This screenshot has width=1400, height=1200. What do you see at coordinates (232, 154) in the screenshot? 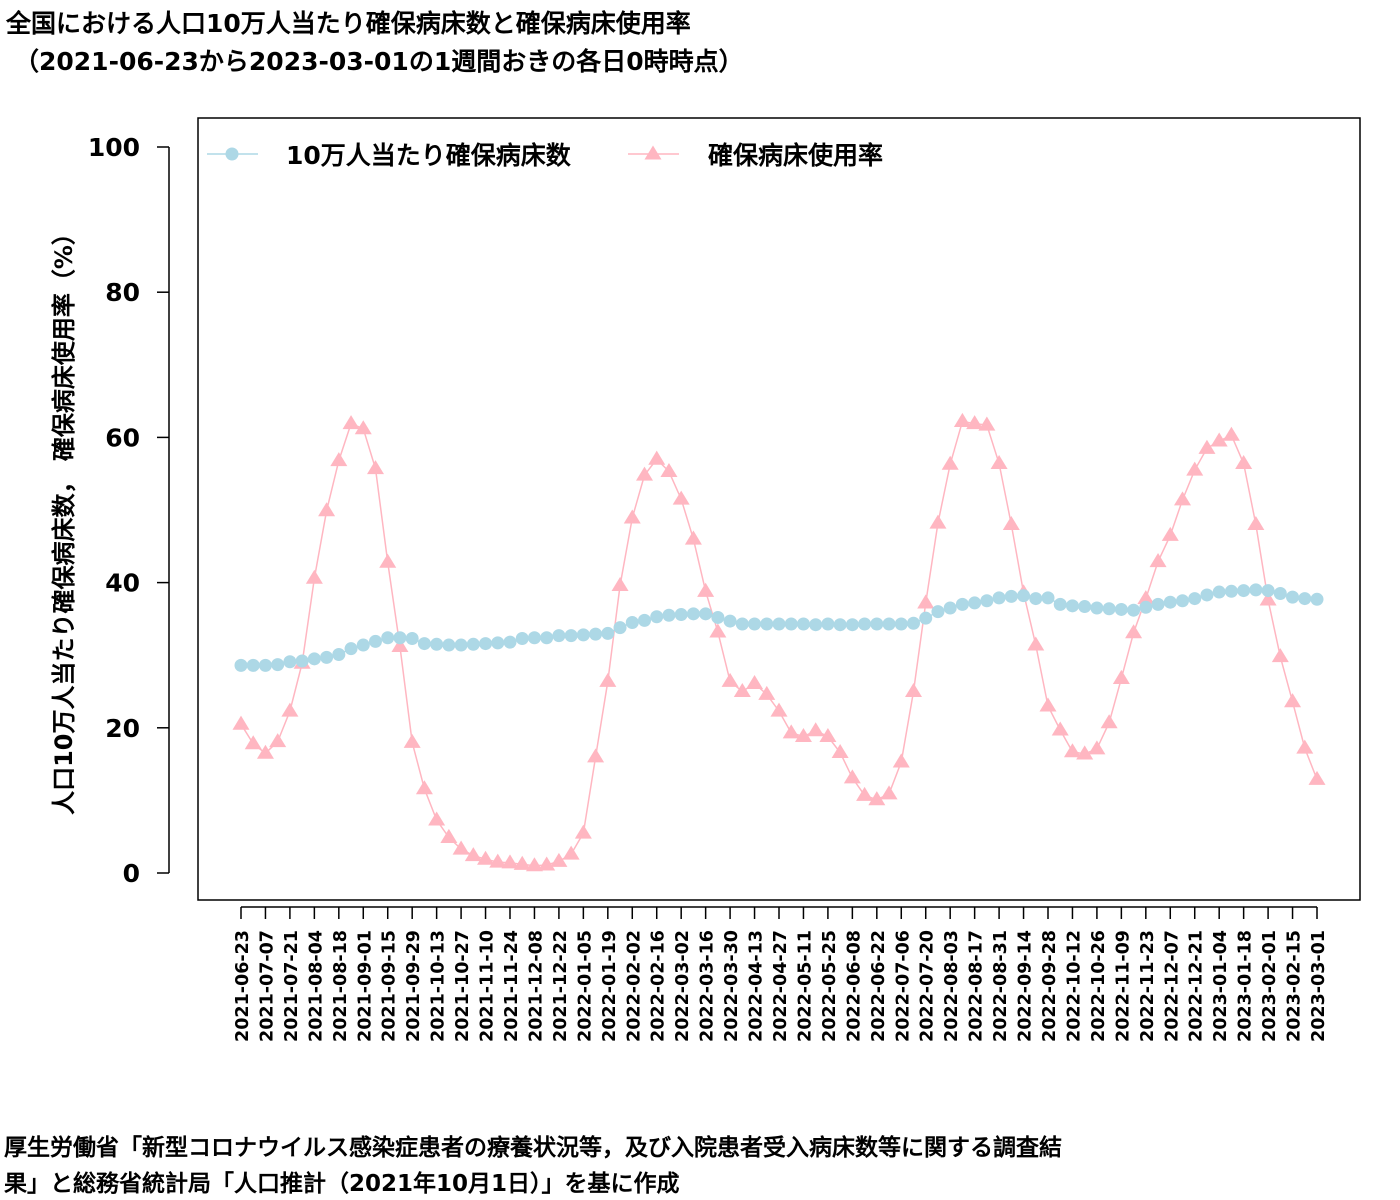
I see `legend-marker-circle` at bounding box center [232, 154].